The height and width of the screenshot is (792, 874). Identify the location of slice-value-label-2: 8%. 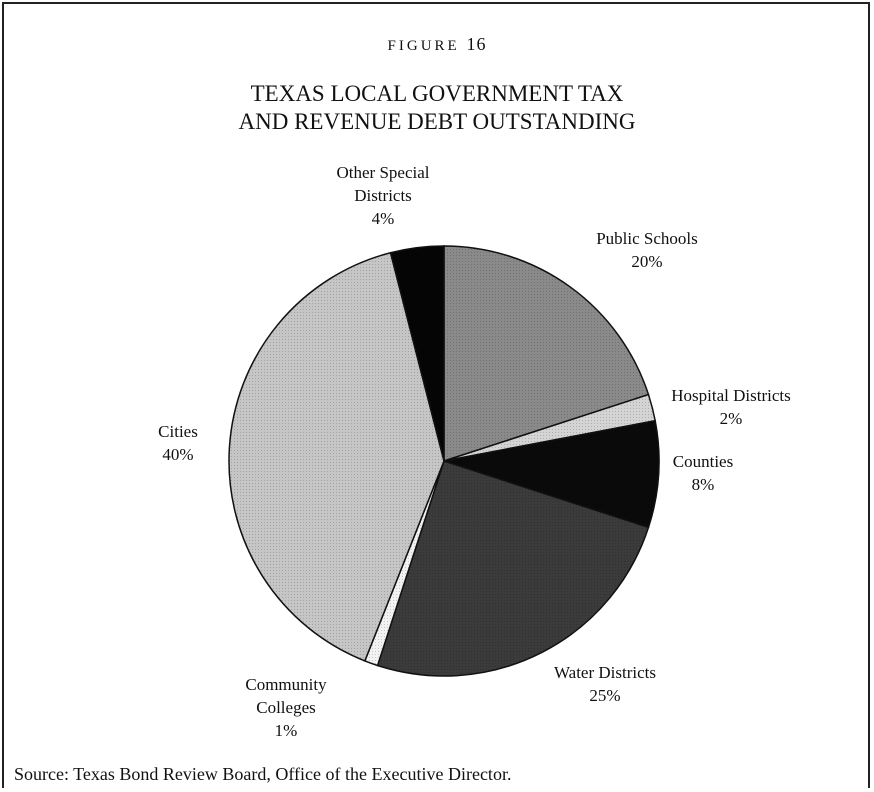
(703, 484).